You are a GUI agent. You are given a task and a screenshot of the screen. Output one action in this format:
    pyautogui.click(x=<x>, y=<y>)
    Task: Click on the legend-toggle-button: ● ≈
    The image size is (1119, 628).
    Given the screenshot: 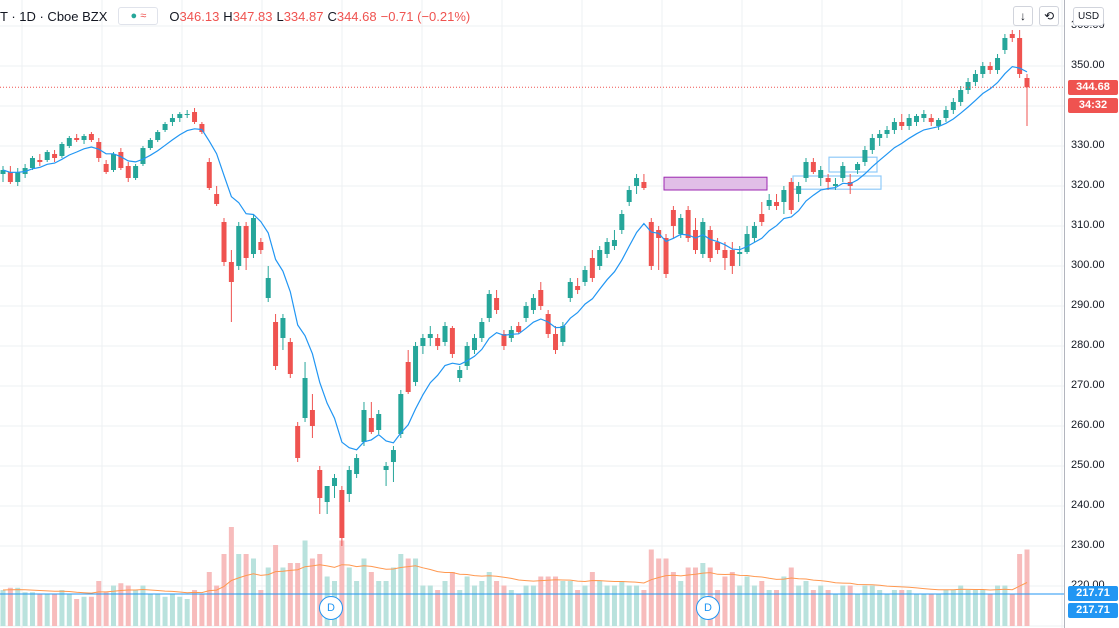 What is the action you would take?
    pyautogui.click(x=138, y=16)
    